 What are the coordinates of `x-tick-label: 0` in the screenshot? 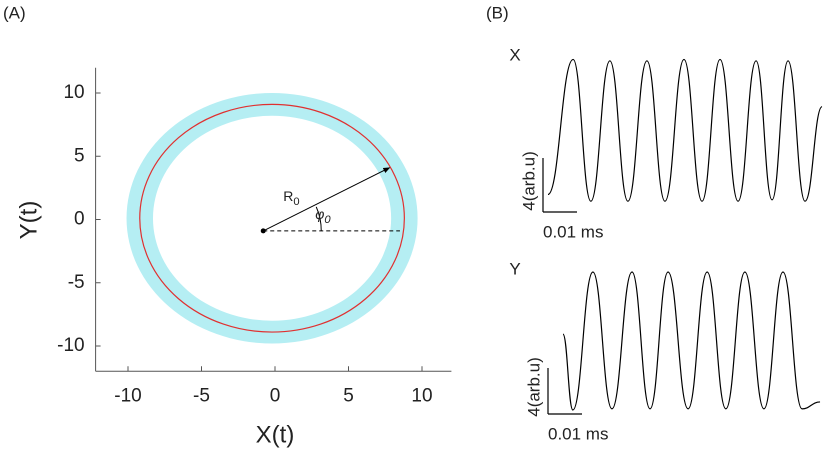 It's located at (275, 395).